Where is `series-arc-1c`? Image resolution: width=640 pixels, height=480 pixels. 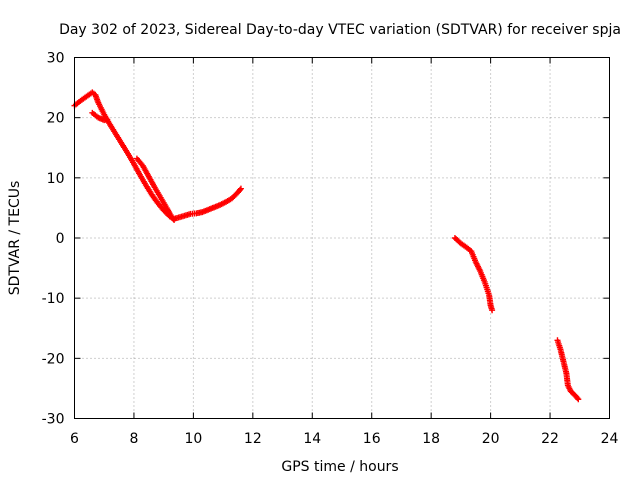
series-arc-1c is located at coordinates (155, 189).